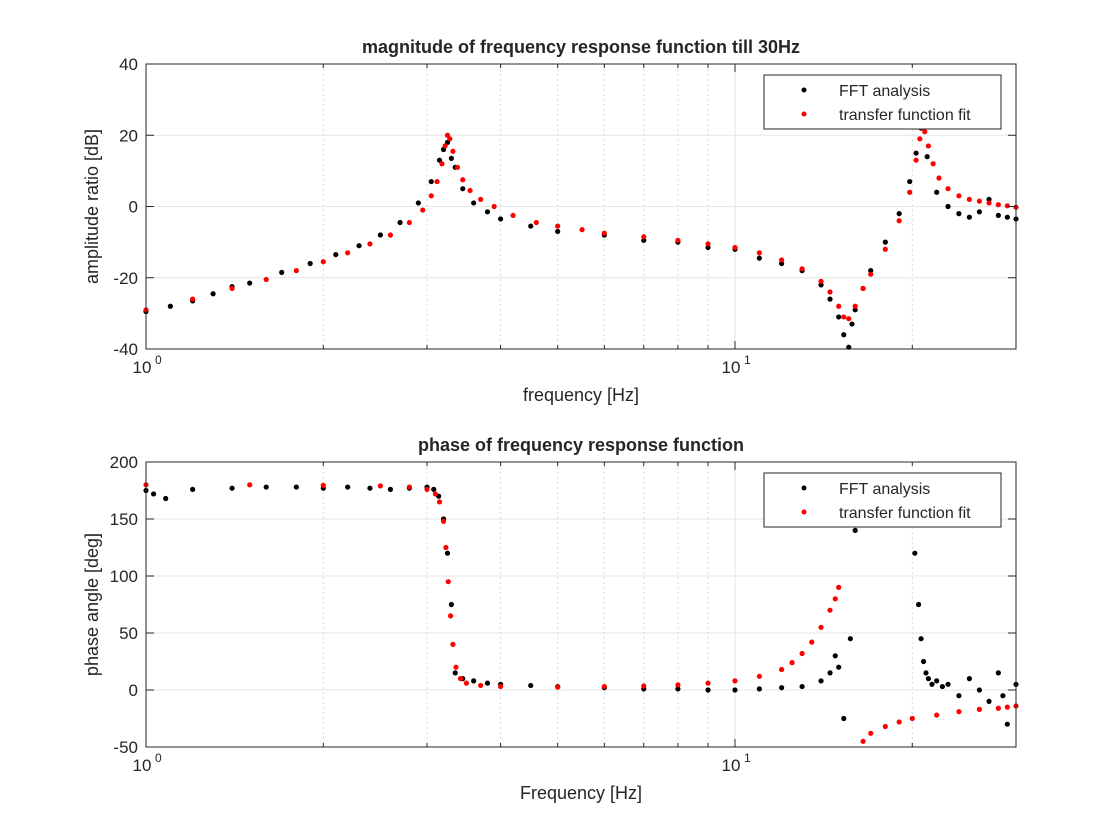  What do you see at coordinates (124, 519) in the screenshot?
I see `y-tick-label: 150` at bounding box center [124, 519].